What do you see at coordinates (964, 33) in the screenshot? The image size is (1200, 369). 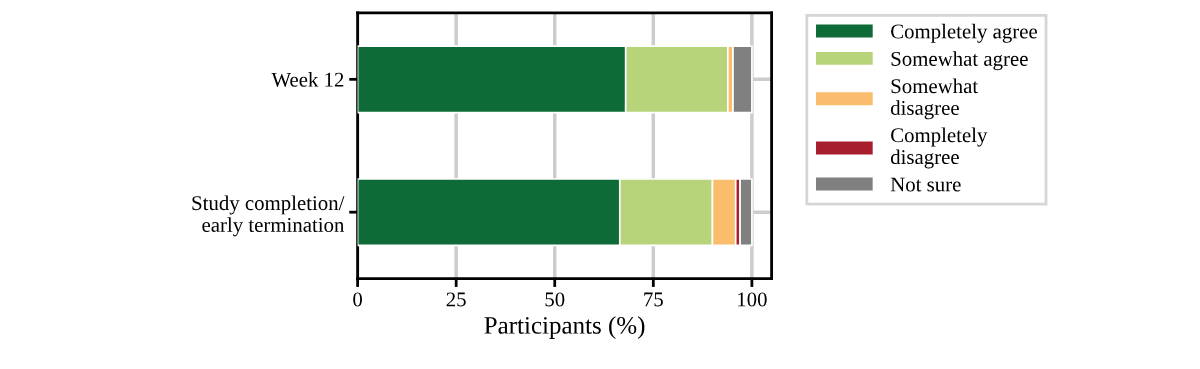 I see `legend-label: Completely agree` at bounding box center [964, 33].